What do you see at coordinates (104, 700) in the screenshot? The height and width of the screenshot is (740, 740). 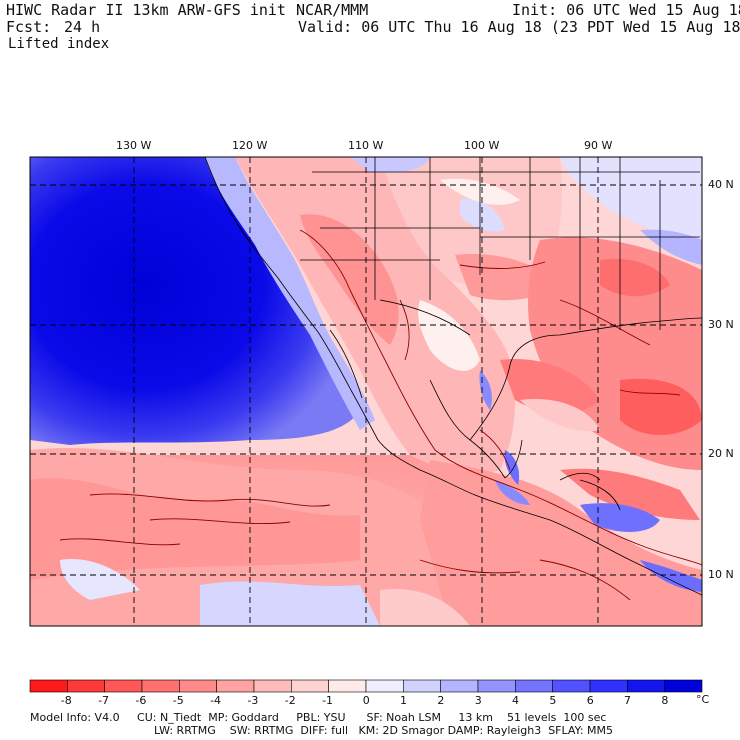 I see `colorbar-tick: -7` at bounding box center [104, 700].